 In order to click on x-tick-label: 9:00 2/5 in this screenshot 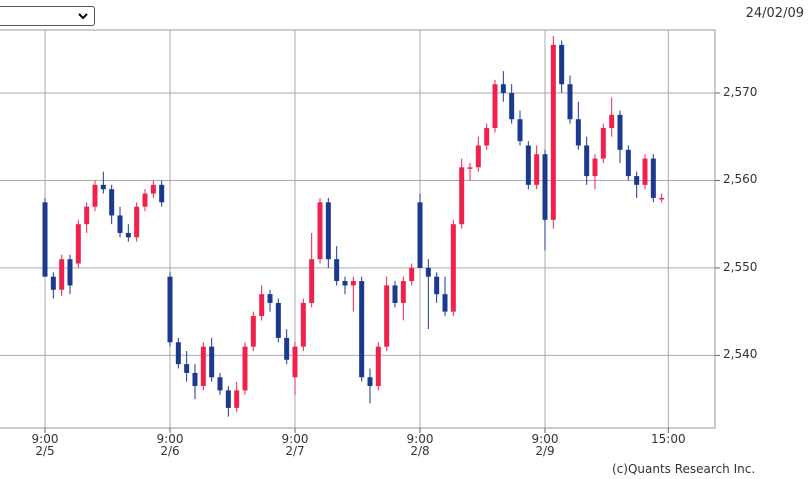, I will do `click(45, 445)`.